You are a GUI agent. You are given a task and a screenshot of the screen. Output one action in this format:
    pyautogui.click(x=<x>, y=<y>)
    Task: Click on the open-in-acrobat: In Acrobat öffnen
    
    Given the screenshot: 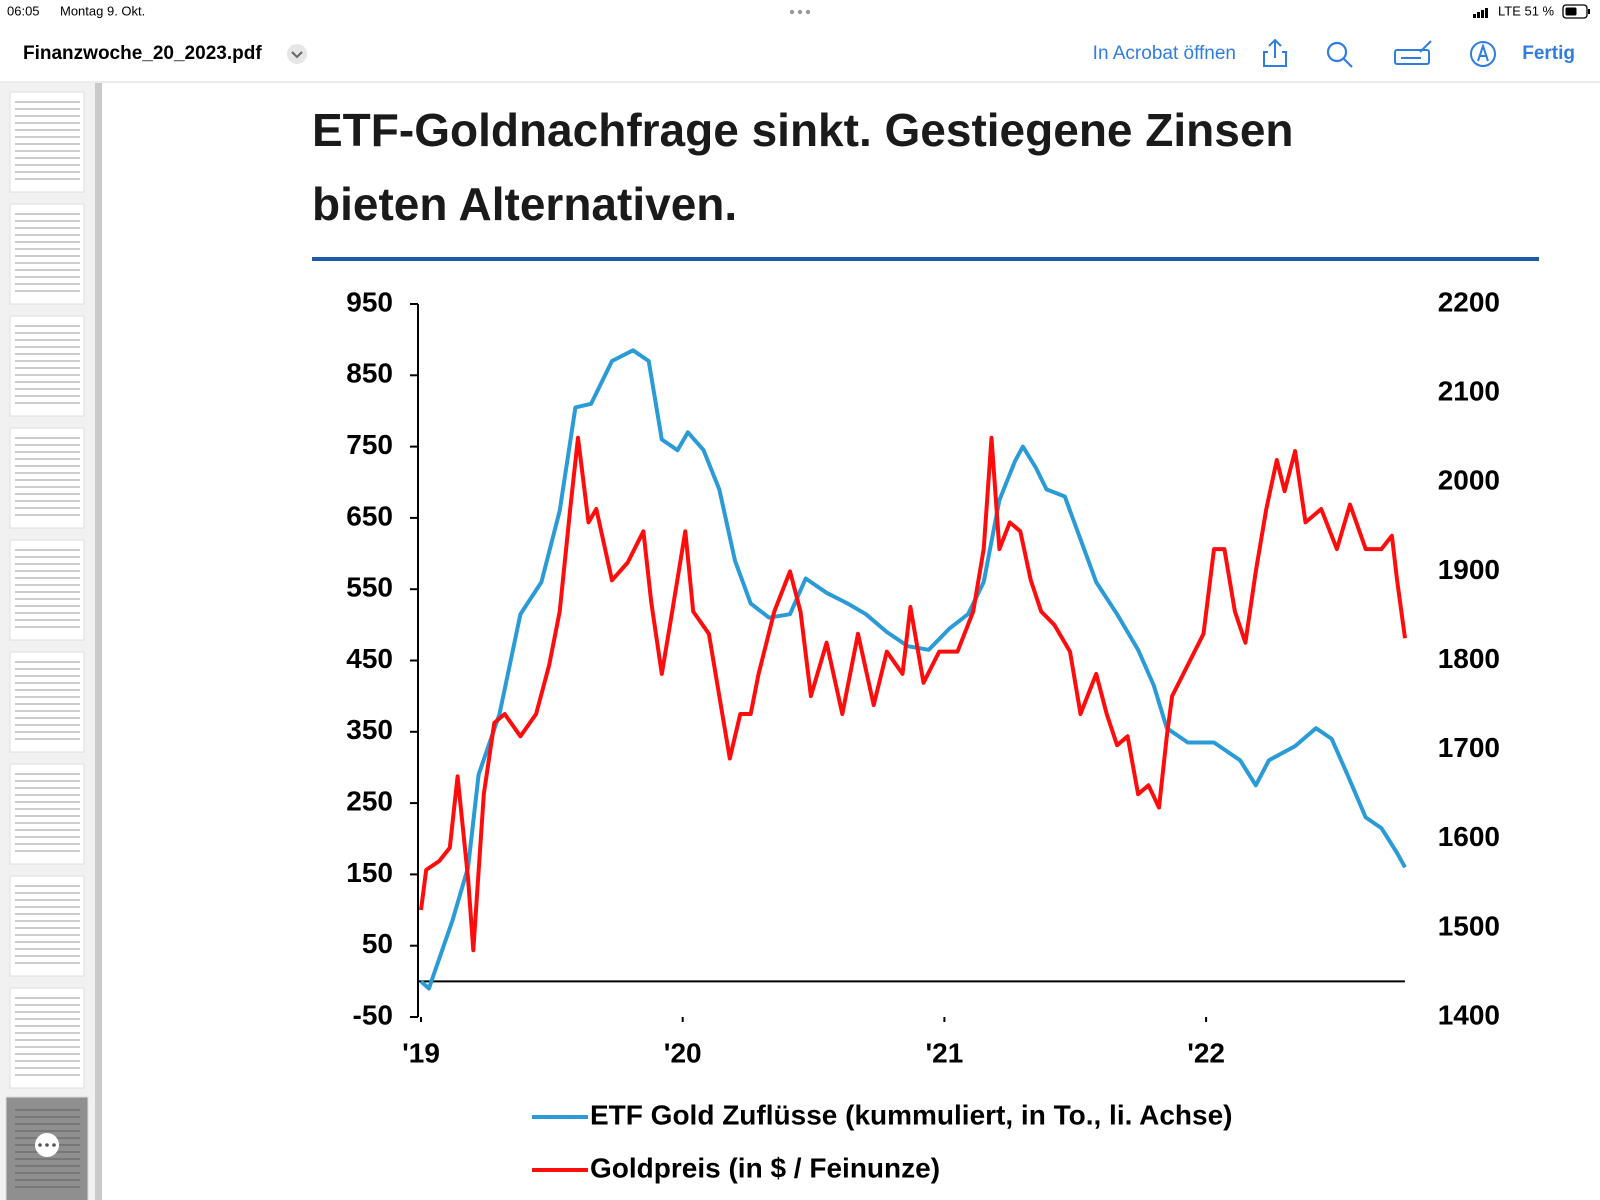 What is the action you would take?
    pyautogui.click(x=1164, y=53)
    